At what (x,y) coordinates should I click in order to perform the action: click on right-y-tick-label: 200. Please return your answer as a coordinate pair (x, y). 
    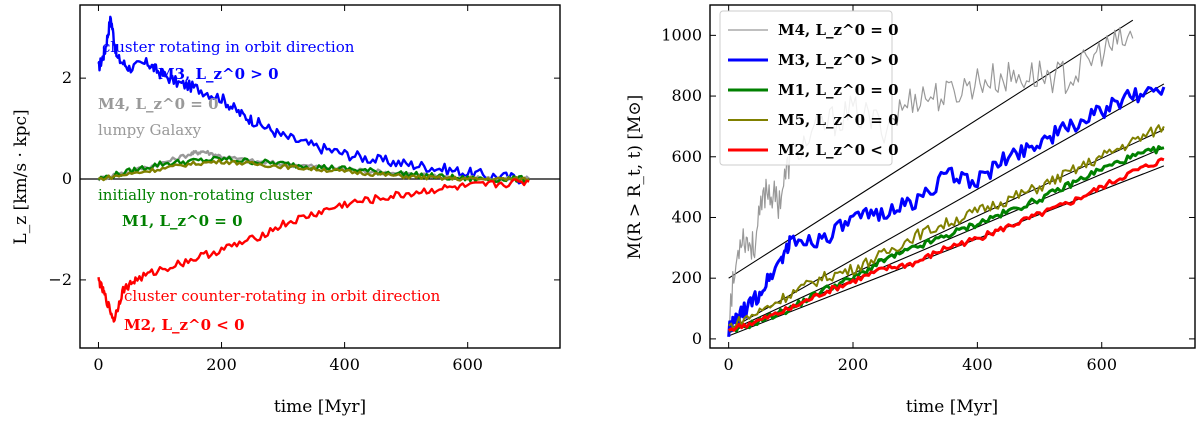
    Looking at the image, I should click on (686, 277).